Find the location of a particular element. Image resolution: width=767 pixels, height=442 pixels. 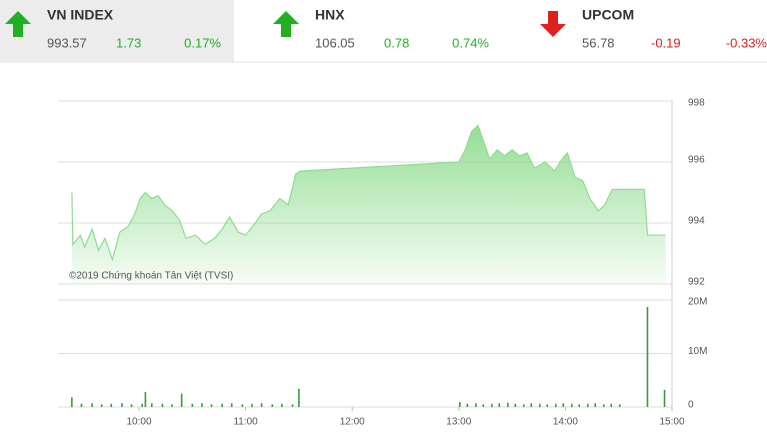

y-tick-label: 994 is located at coordinates (696, 221).